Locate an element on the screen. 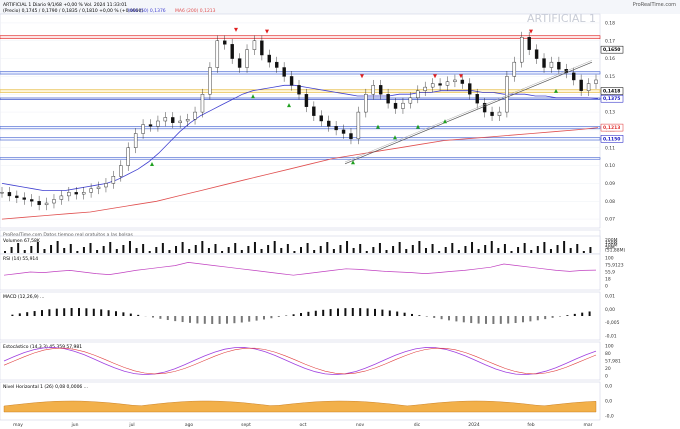  price-tick-label: 0.18 is located at coordinates (610, 23).